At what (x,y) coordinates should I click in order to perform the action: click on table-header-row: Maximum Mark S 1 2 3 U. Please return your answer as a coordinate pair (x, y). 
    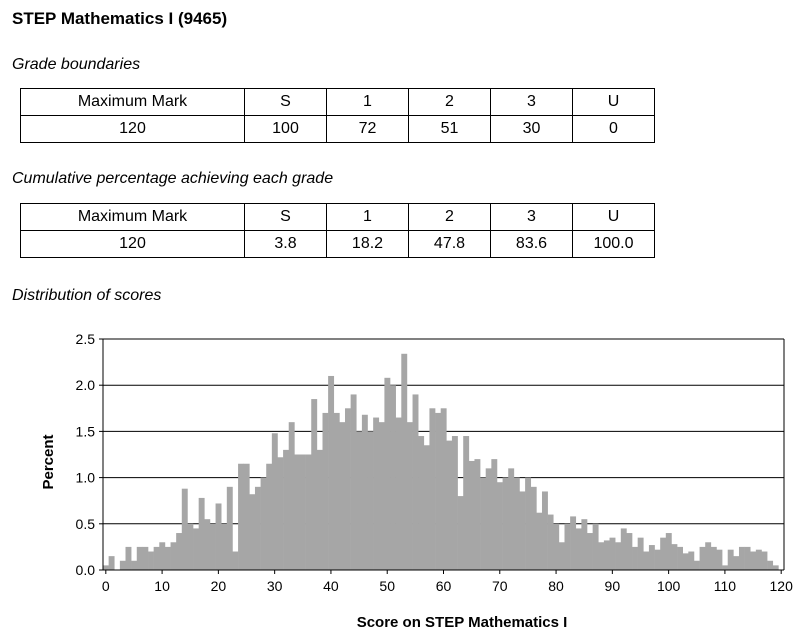
    Looking at the image, I should click on (337, 217).